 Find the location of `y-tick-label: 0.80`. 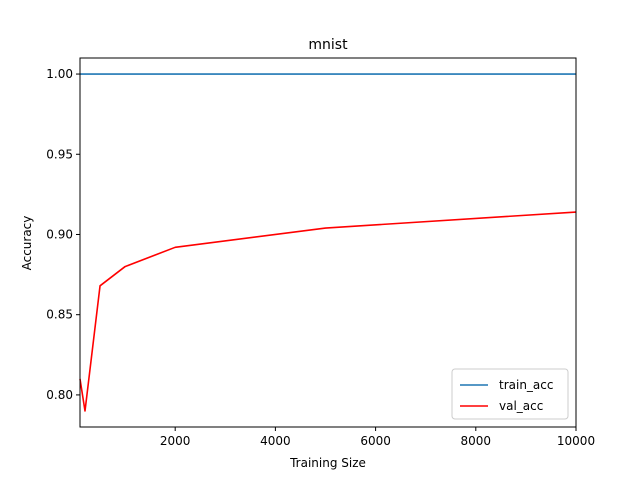

y-tick-label: 0.80 is located at coordinates (59, 395).